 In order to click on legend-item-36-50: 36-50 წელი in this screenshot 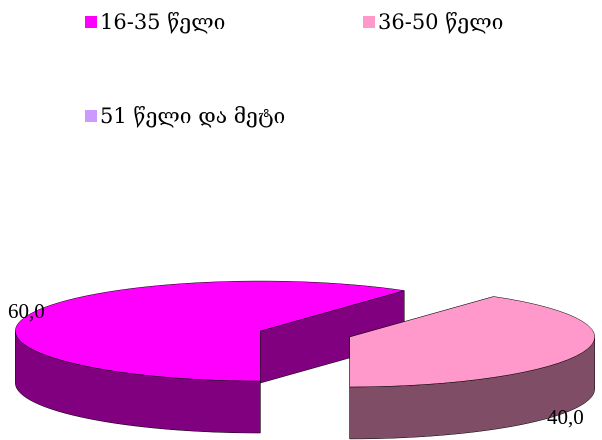, I will do `click(433, 22)`.